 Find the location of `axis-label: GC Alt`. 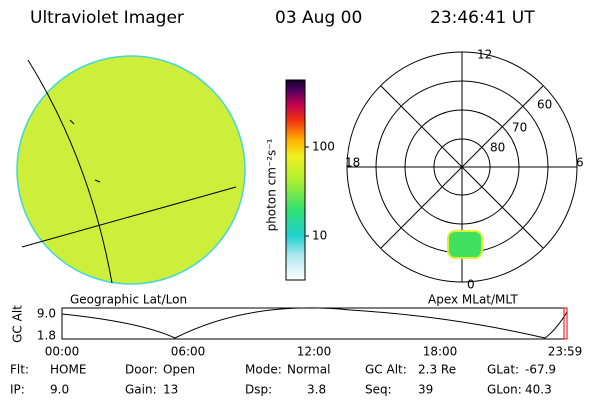

axis-label: GC Alt is located at coordinates (18, 324).